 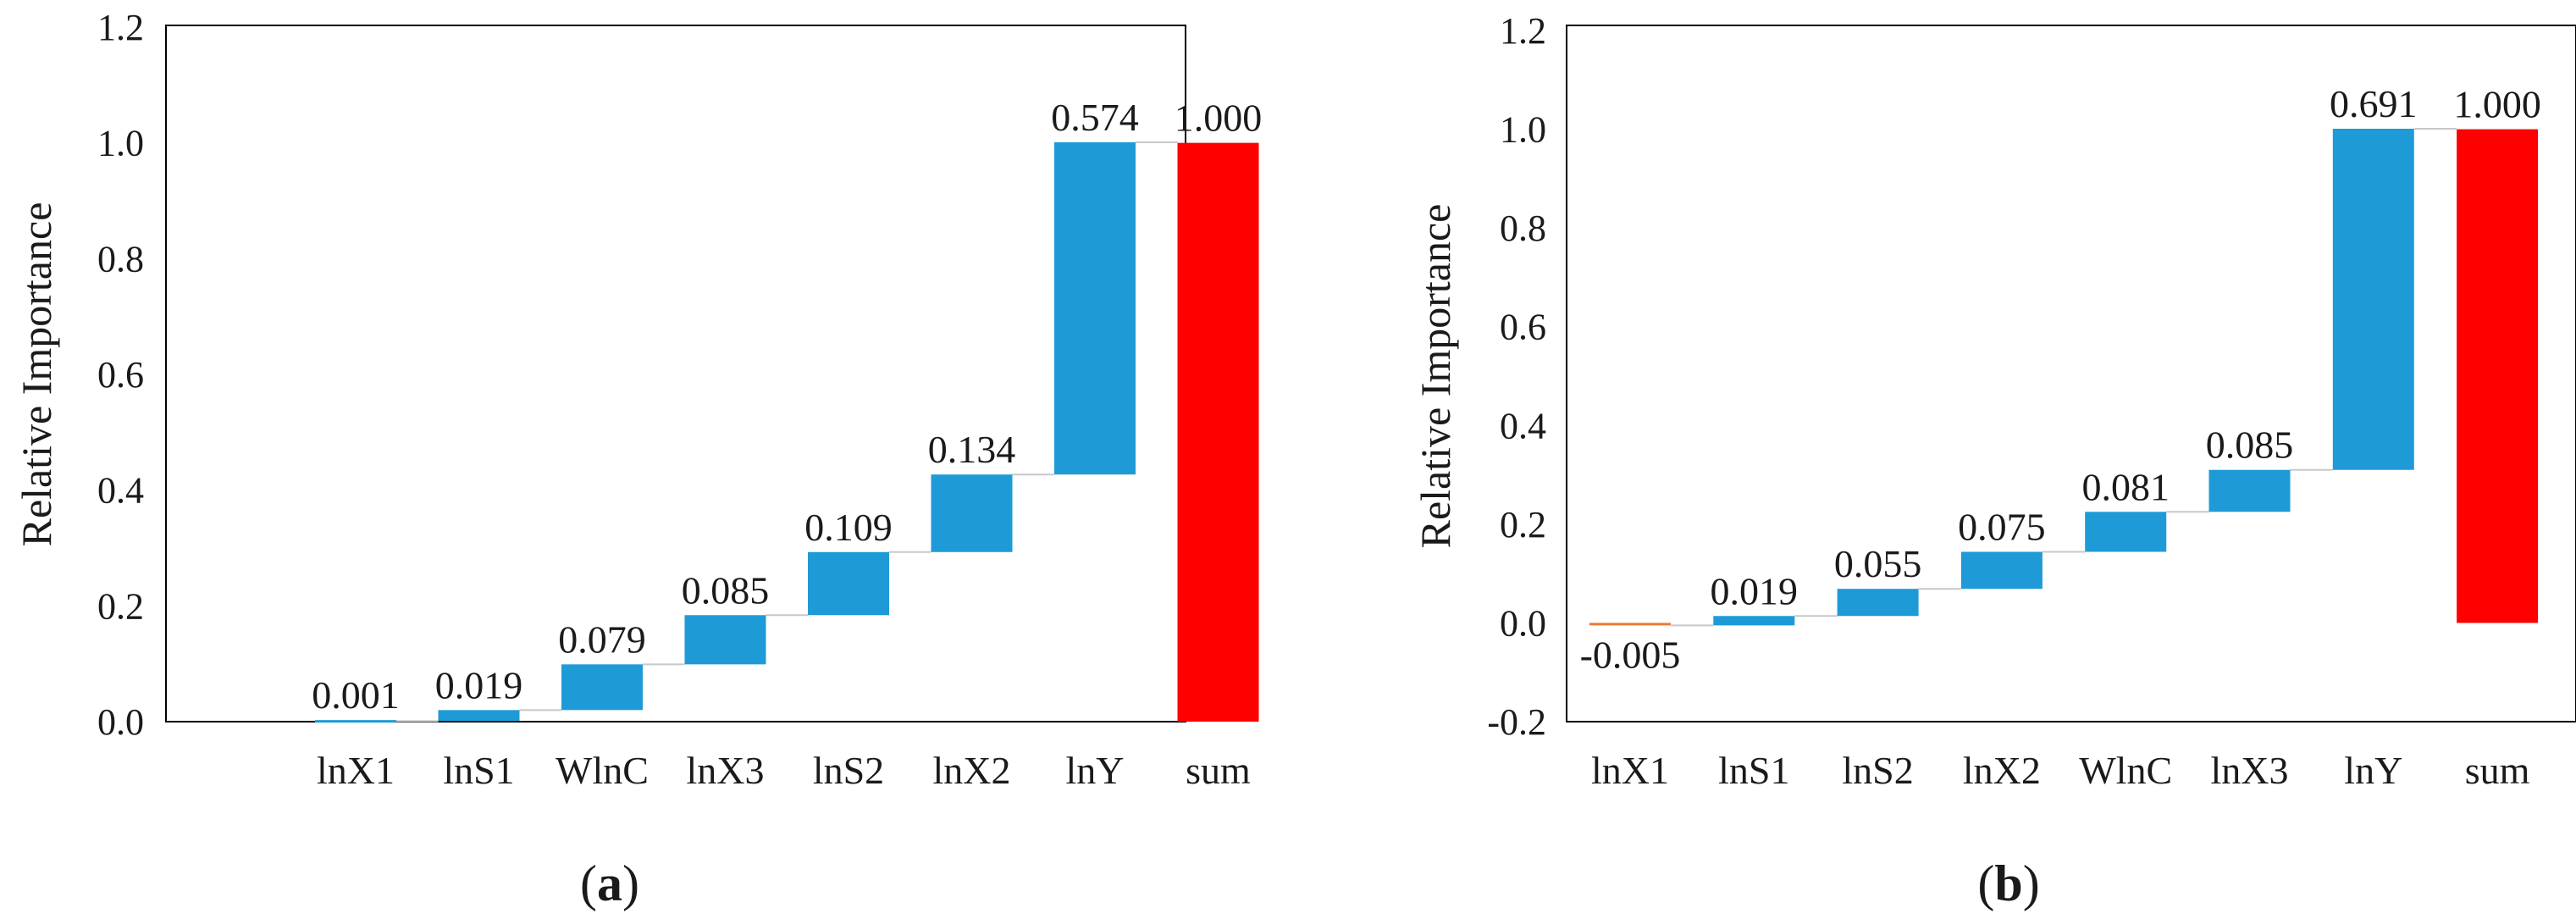 I want to click on panel-b-category-label: lnX2, so click(x=2002, y=770).